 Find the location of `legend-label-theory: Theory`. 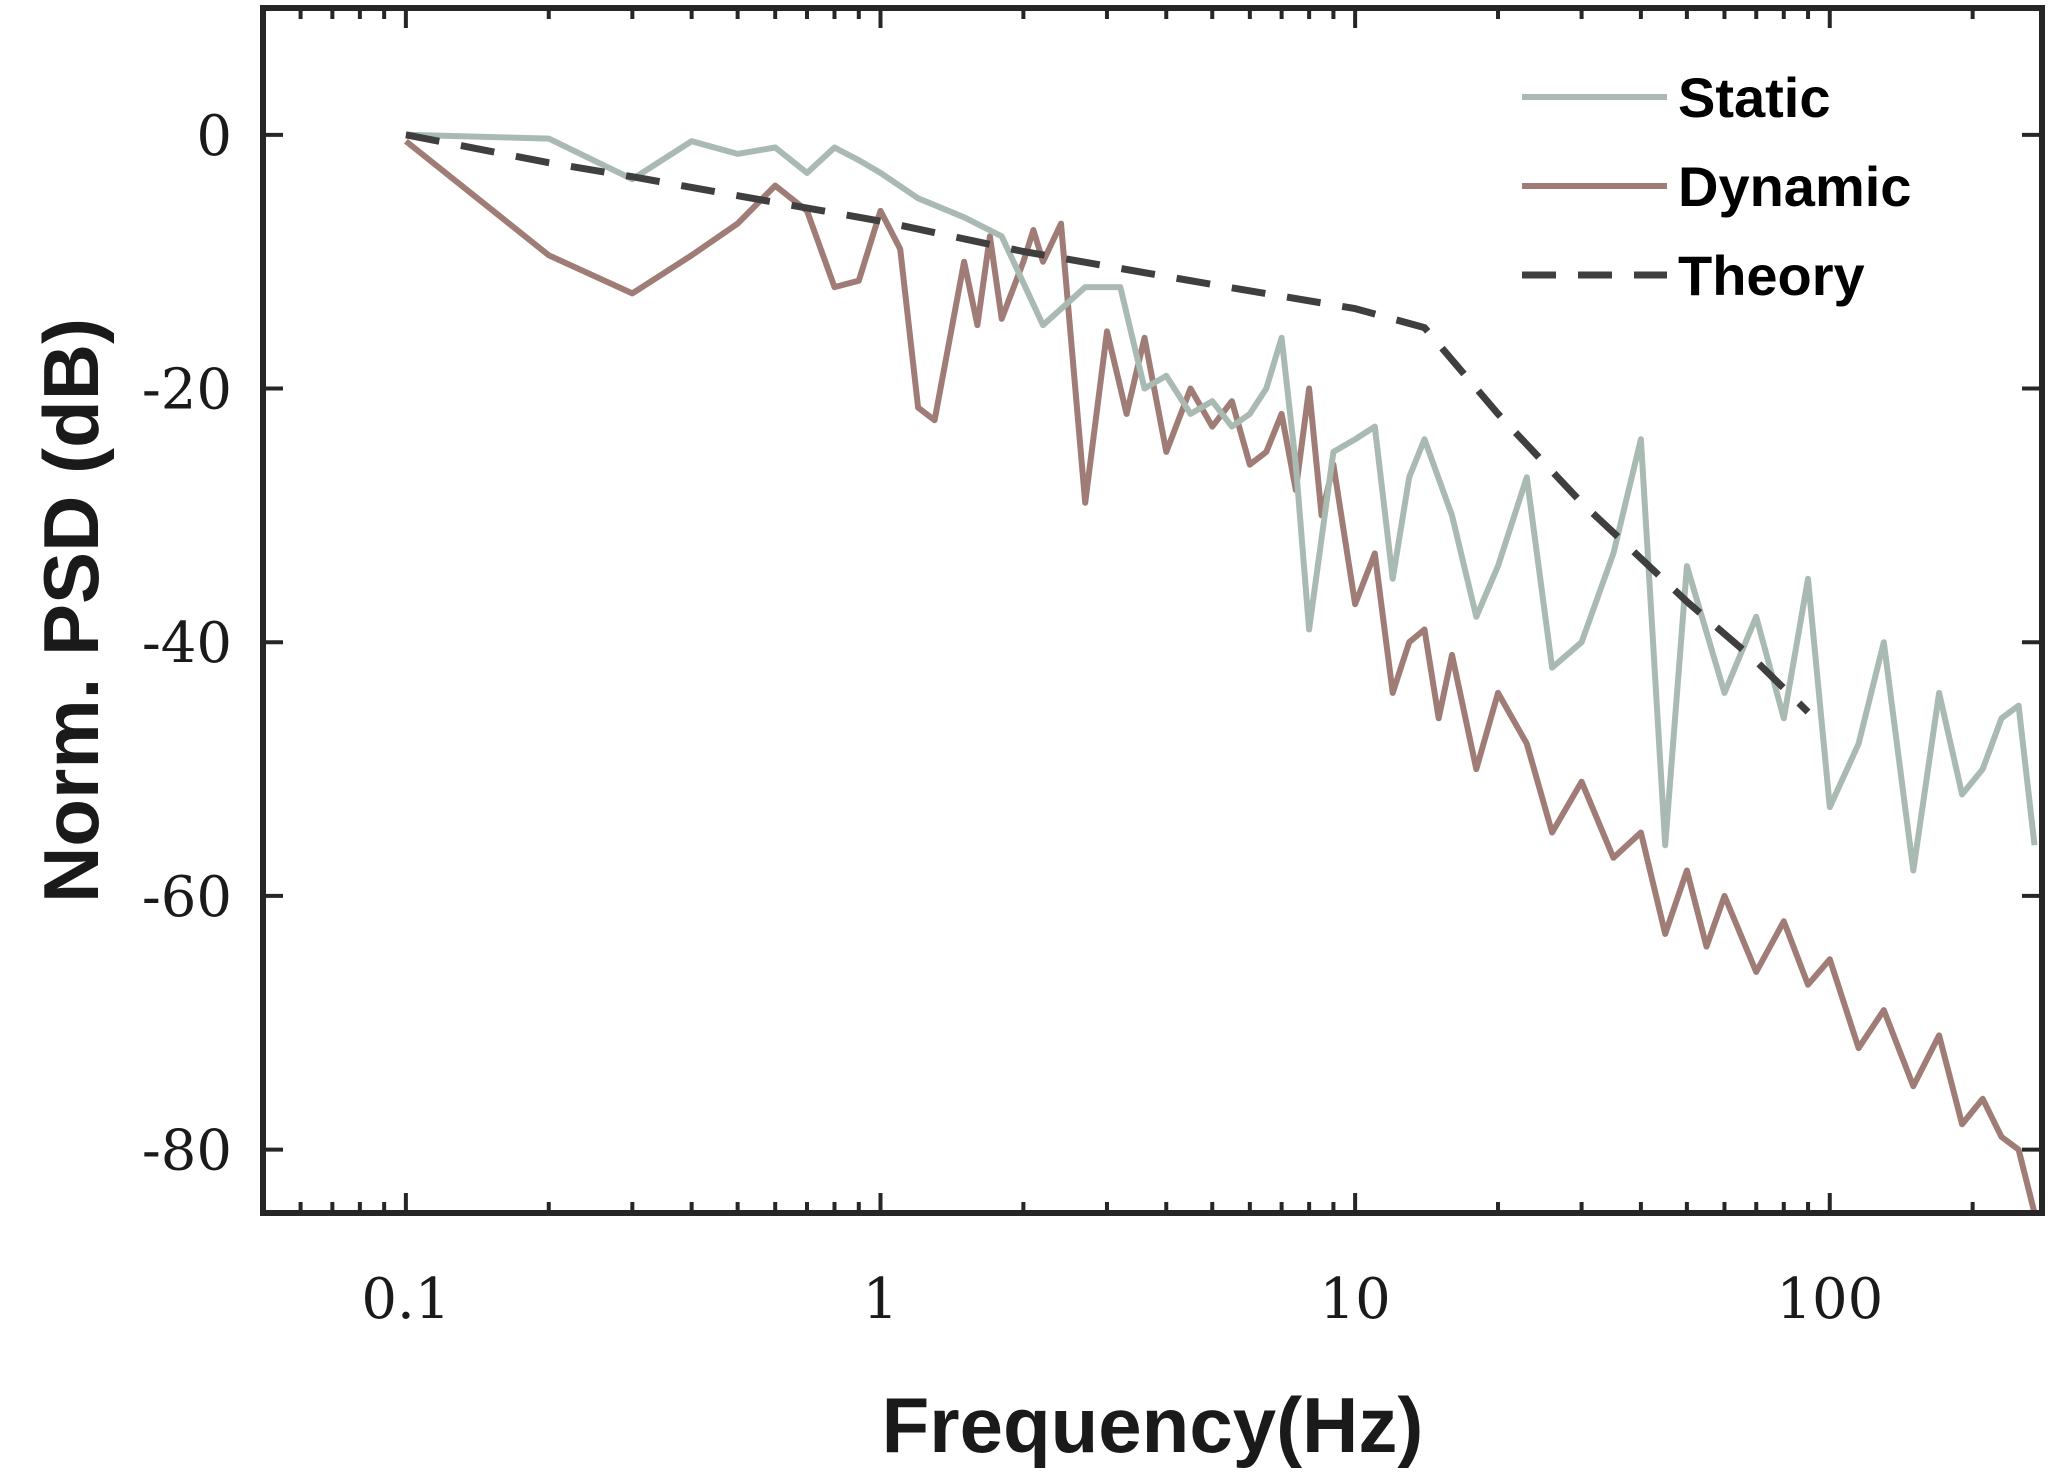

legend-label-theory: Theory is located at coordinates (1771, 275).